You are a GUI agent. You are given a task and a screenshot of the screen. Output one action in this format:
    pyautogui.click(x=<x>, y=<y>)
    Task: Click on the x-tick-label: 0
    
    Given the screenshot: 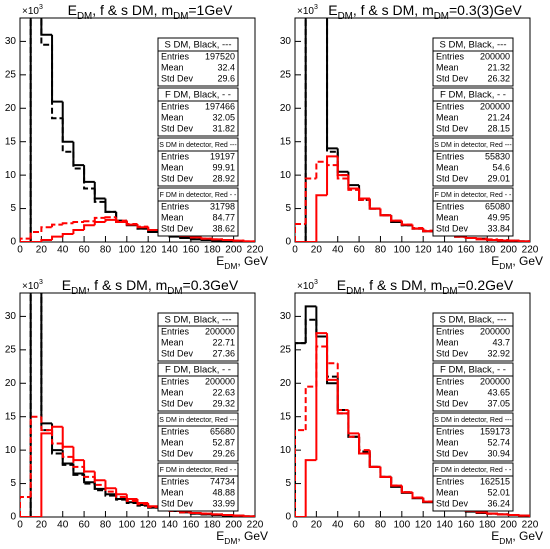 What is the action you would take?
    pyautogui.click(x=20, y=250)
    